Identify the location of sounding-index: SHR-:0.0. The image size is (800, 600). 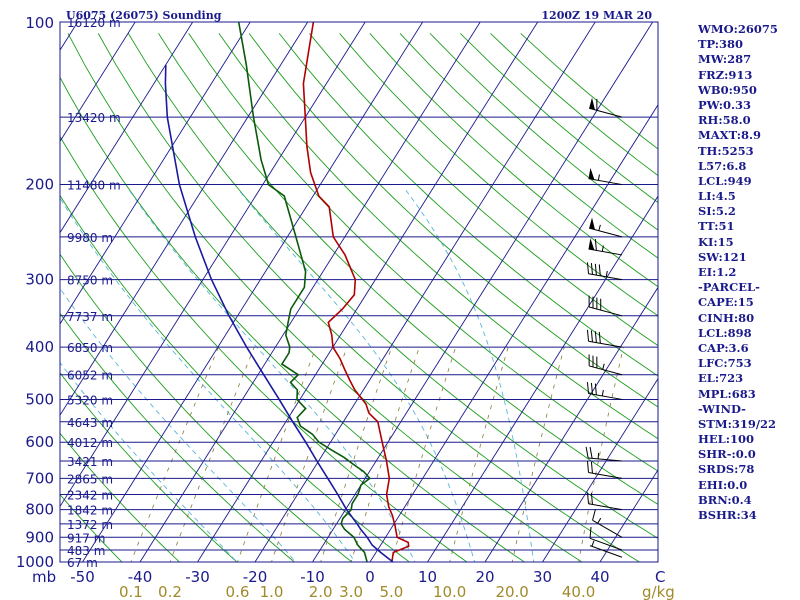
(727, 454).